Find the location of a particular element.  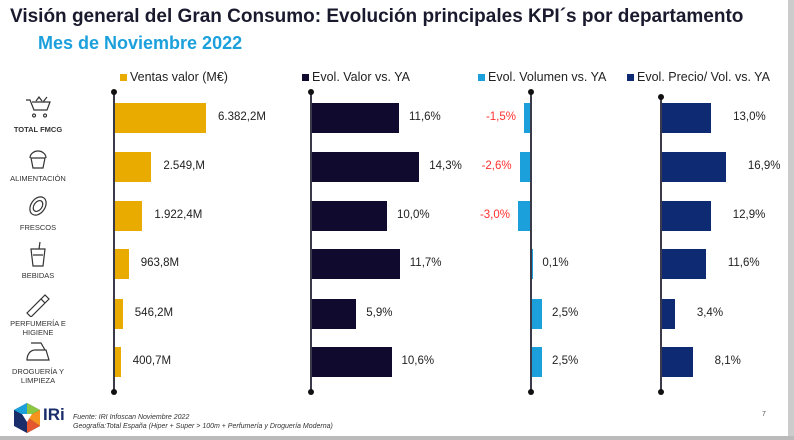

legend-label: Evol. Precio/ Vol. vs. YA is located at coordinates (703, 77).